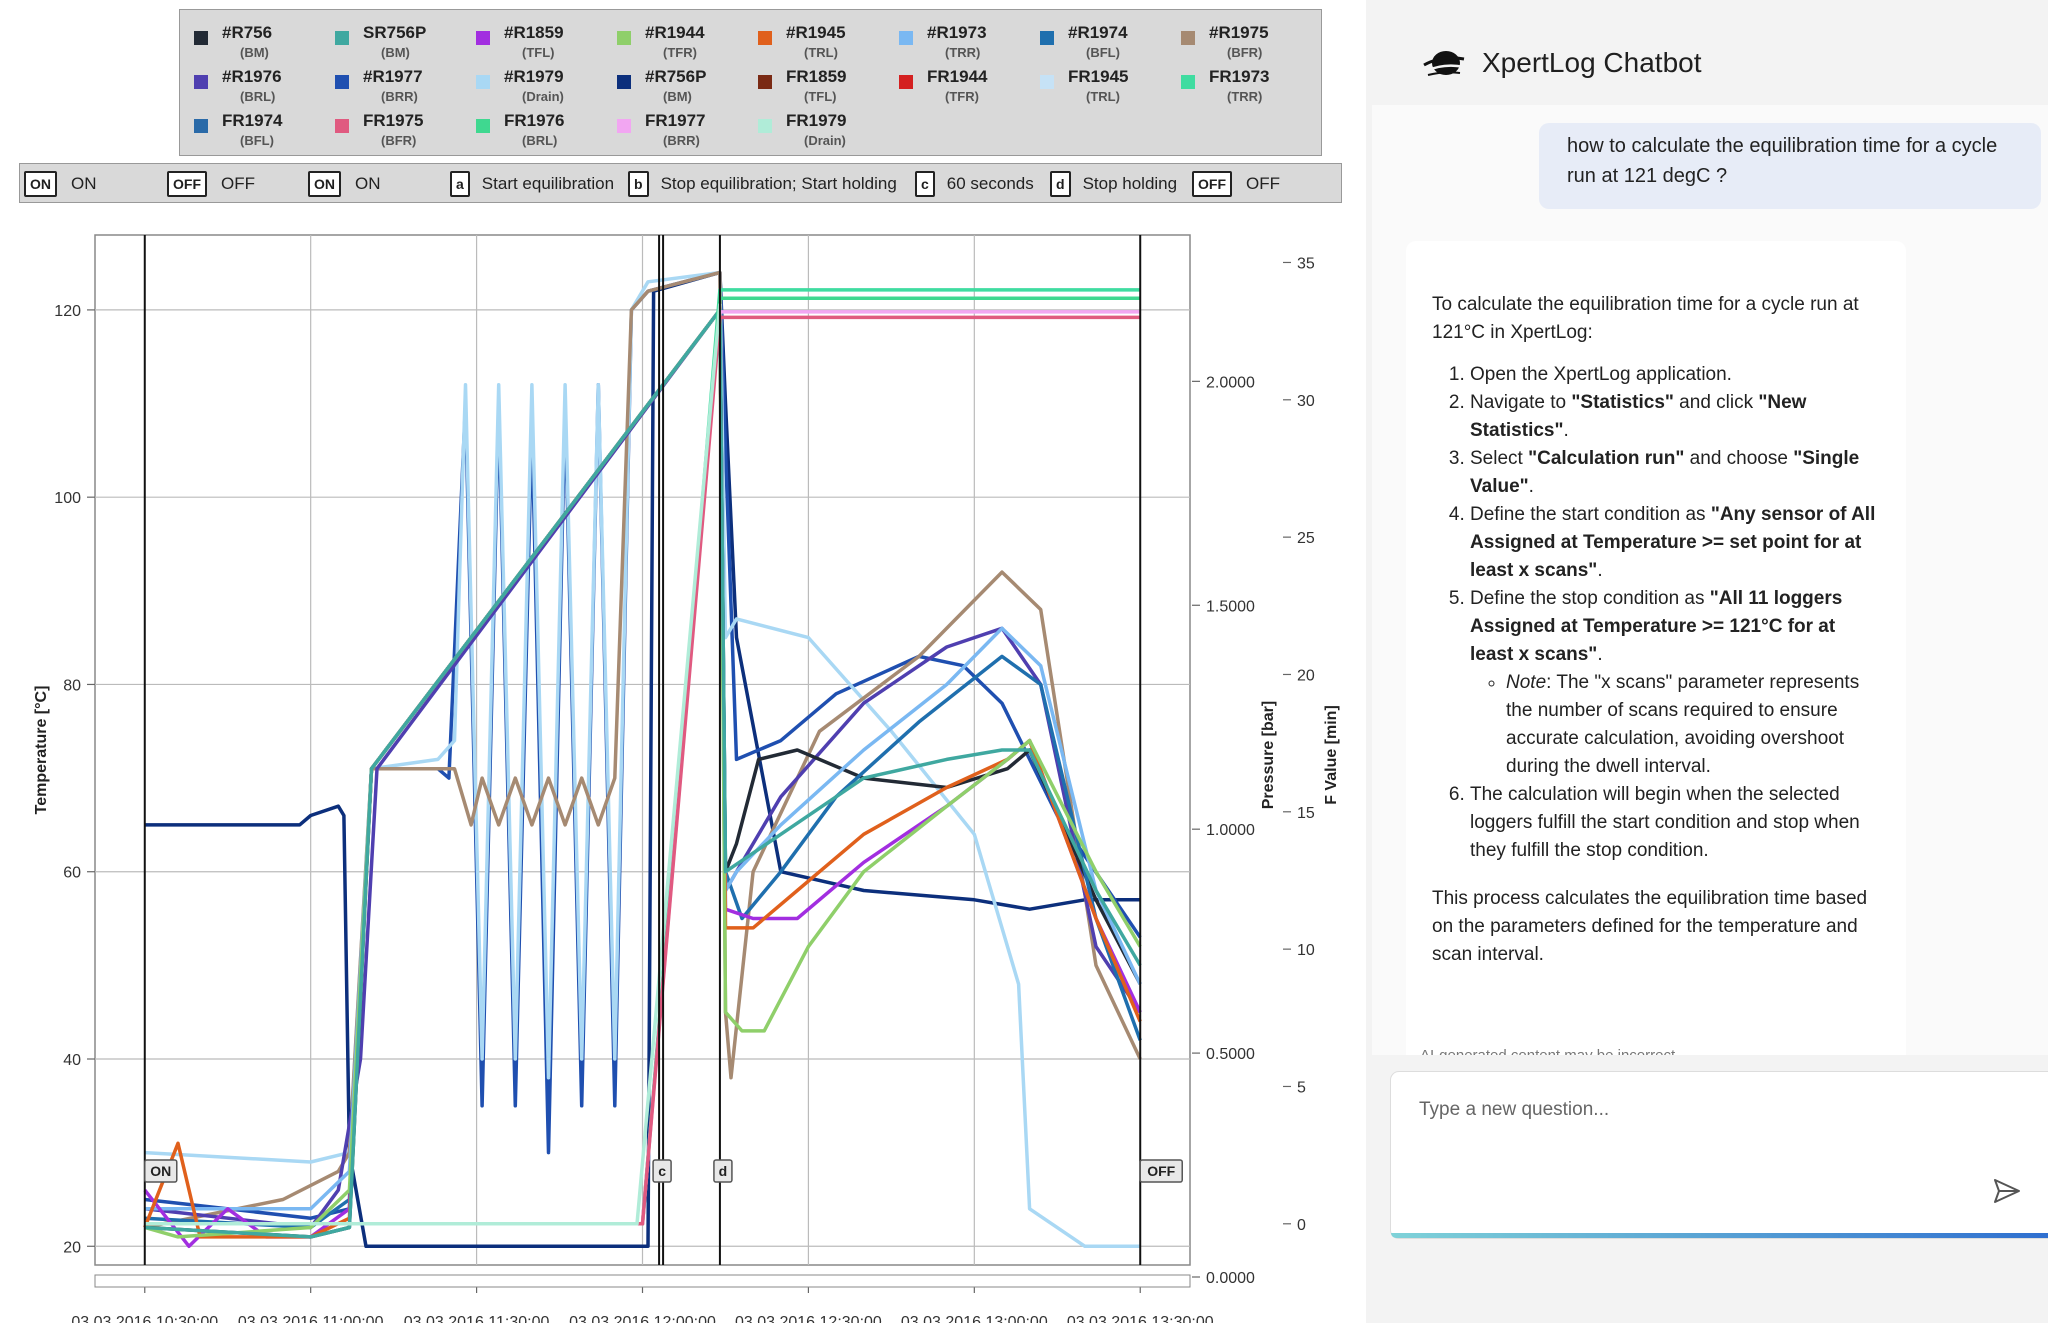  I want to click on legend-item: #R1944 (TFR), so click(673, 37).